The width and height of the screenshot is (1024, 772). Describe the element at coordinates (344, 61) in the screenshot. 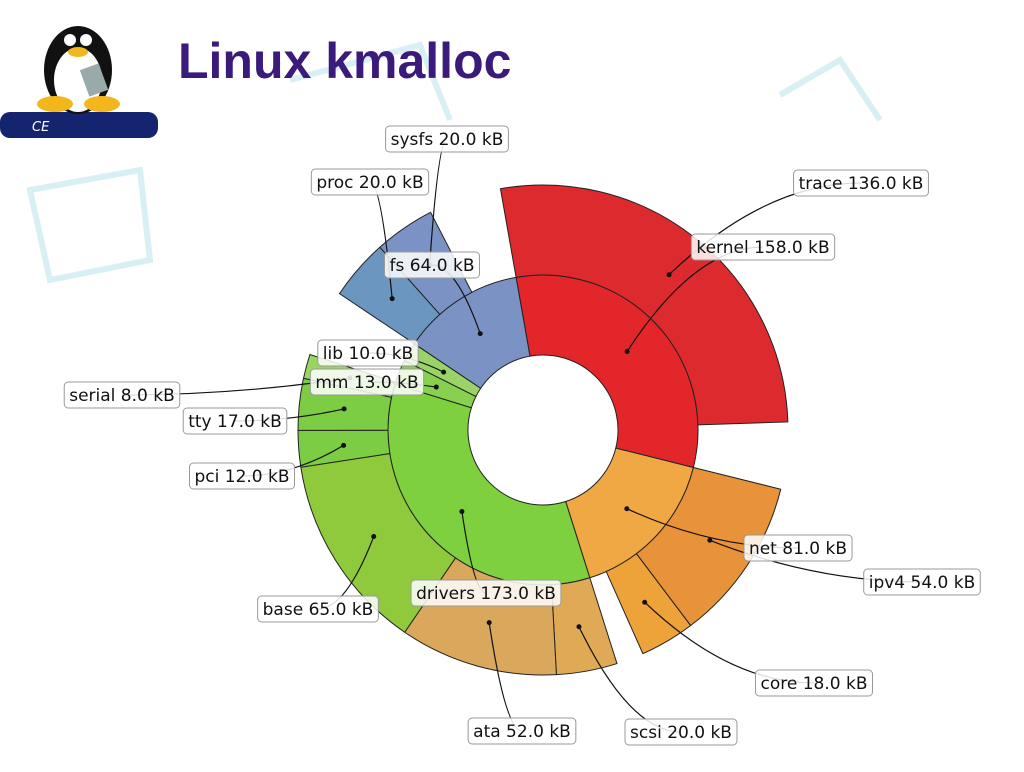

I see `title: Linux kmalloc` at that location.